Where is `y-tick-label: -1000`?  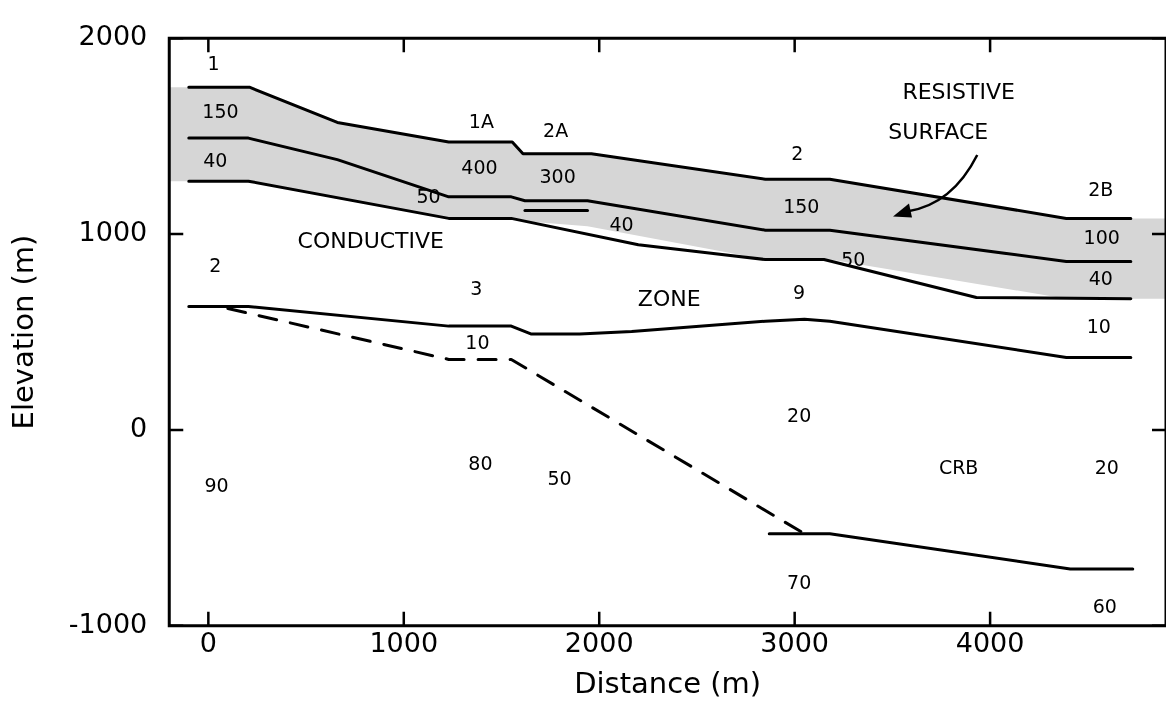
y-tick-label: -1000 is located at coordinates (108, 623).